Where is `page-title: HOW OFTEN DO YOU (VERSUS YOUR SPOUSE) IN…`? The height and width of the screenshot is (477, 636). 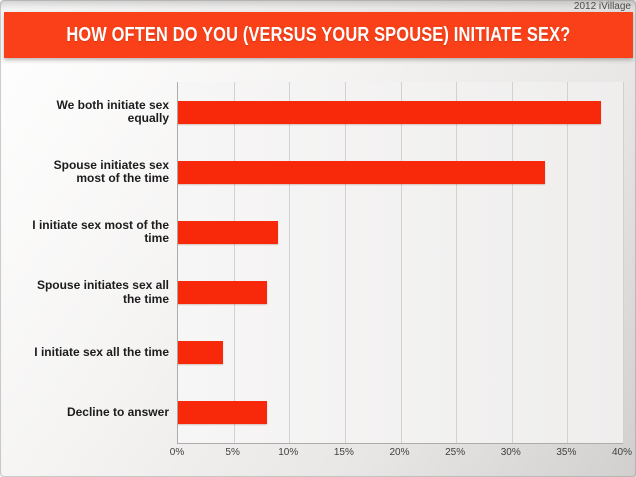 page-title: HOW OFTEN DO YOU (VERSUS YOUR SPOUSE) IN… is located at coordinates (318, 34).